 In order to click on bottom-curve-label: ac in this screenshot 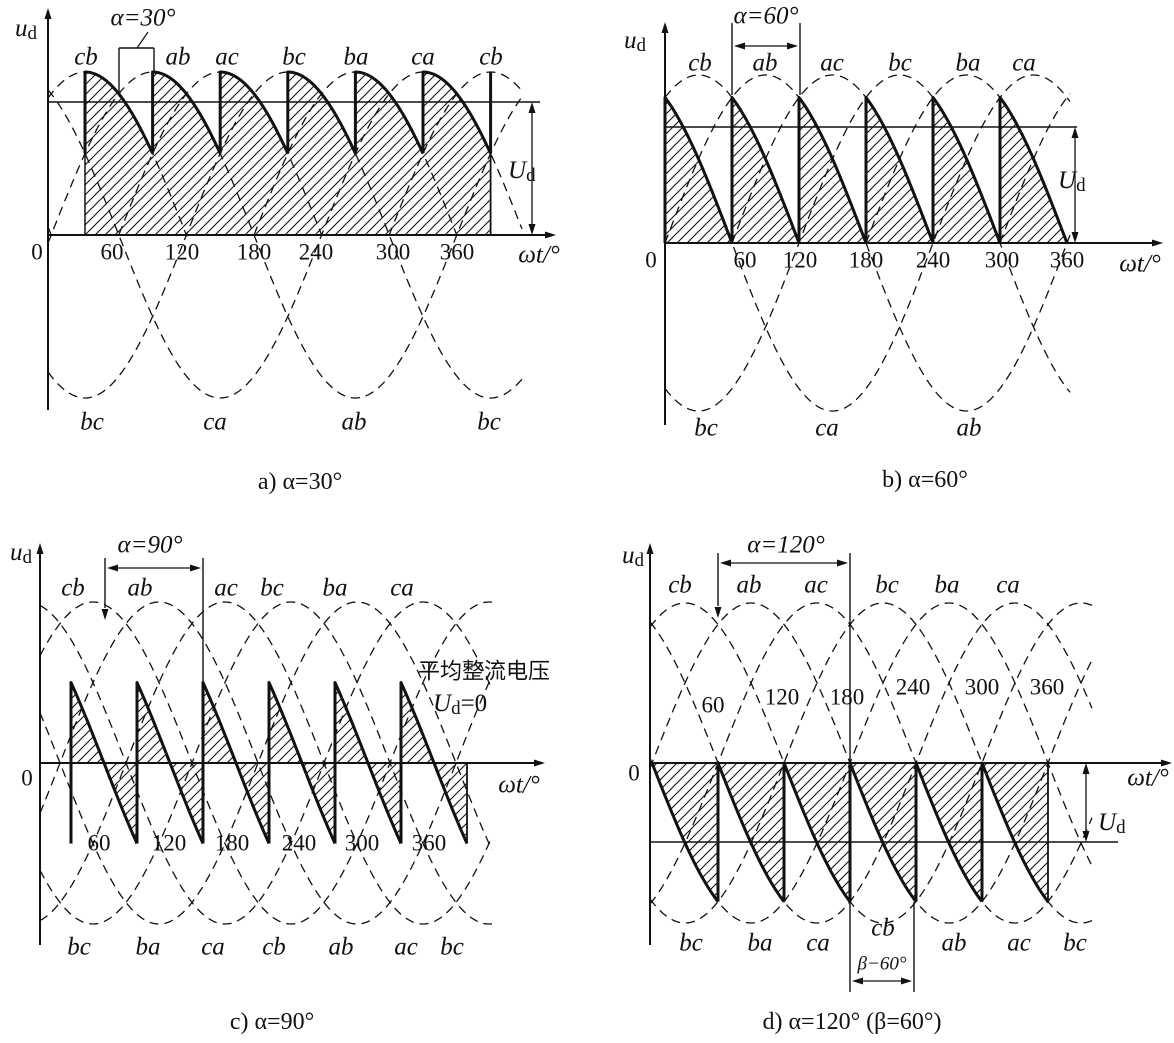, I will do `click(1019, 943)`.